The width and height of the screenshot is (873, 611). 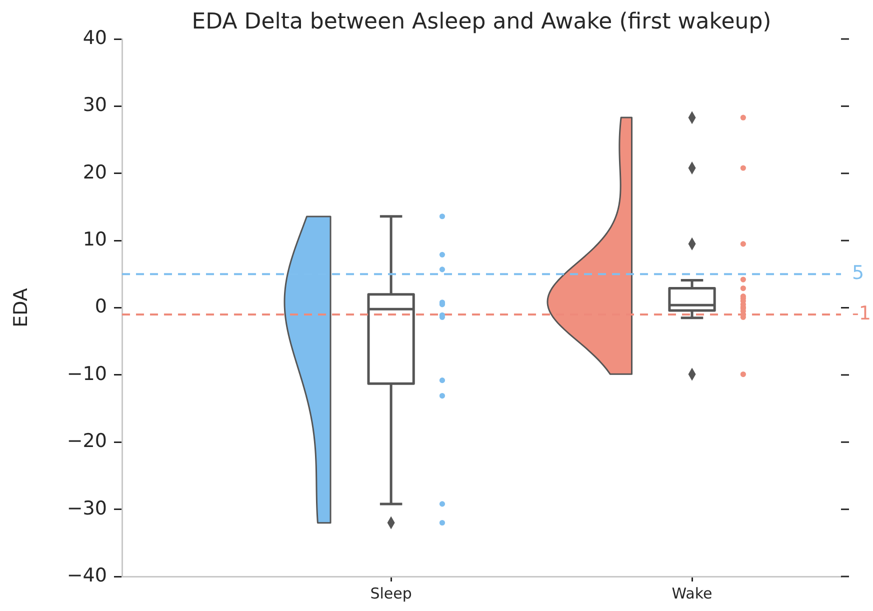 What do you see at coordinates (858, 273) in the screenshot?
I see `ref-line-label: 5` at bounding box center [858, 273].